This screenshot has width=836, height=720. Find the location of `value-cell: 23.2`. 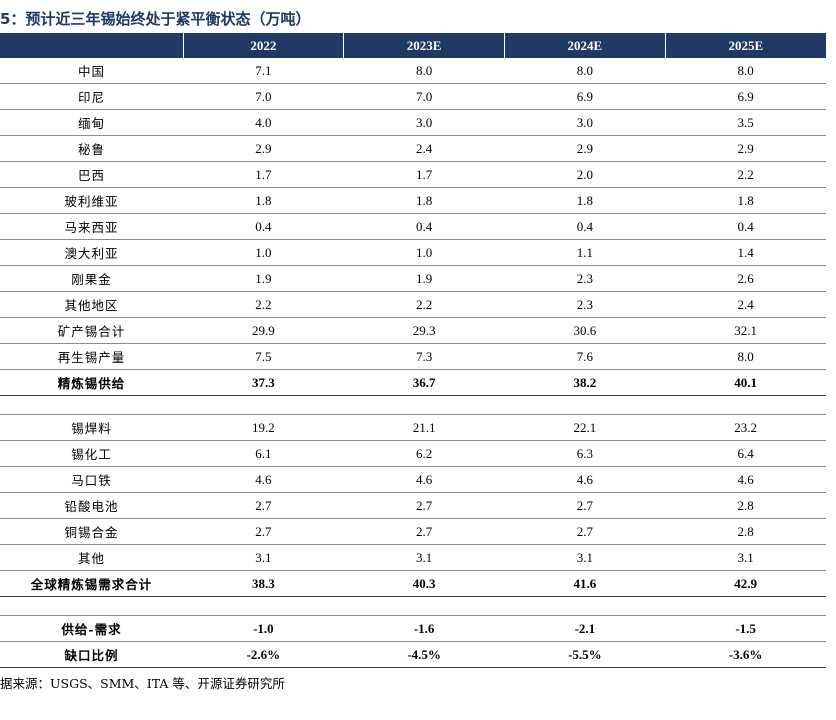

value-cell: 23.2 is located at coordinates (745, 427).